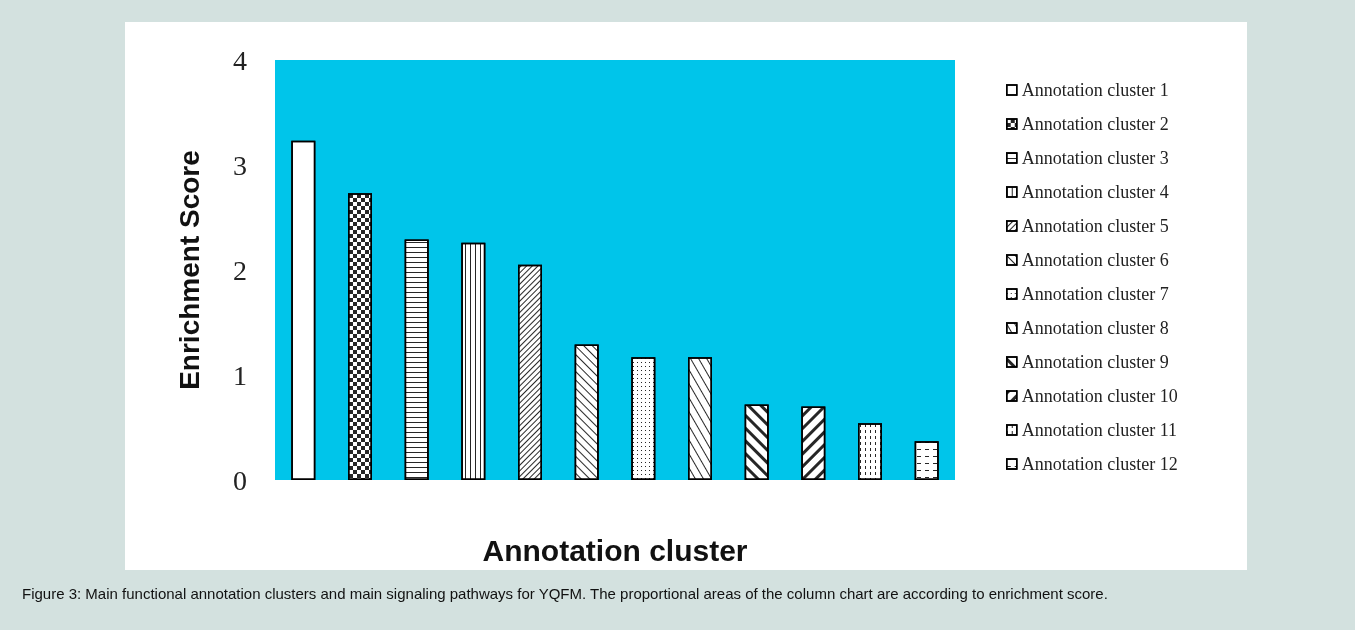  I want to click on legend-label: Annotation cluster 3, so click(1095, 158).